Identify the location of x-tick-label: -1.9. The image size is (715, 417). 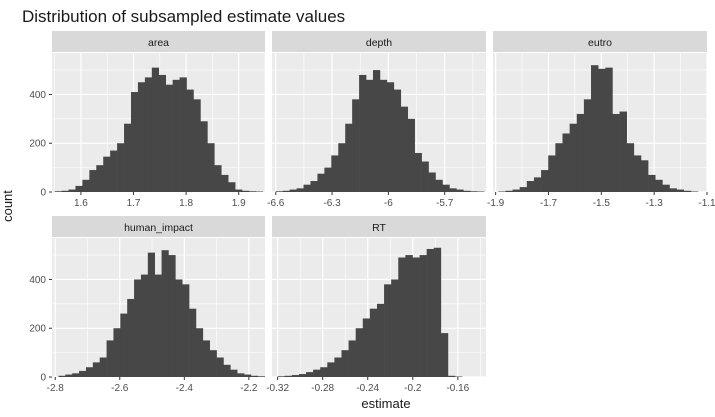
(496, 203).